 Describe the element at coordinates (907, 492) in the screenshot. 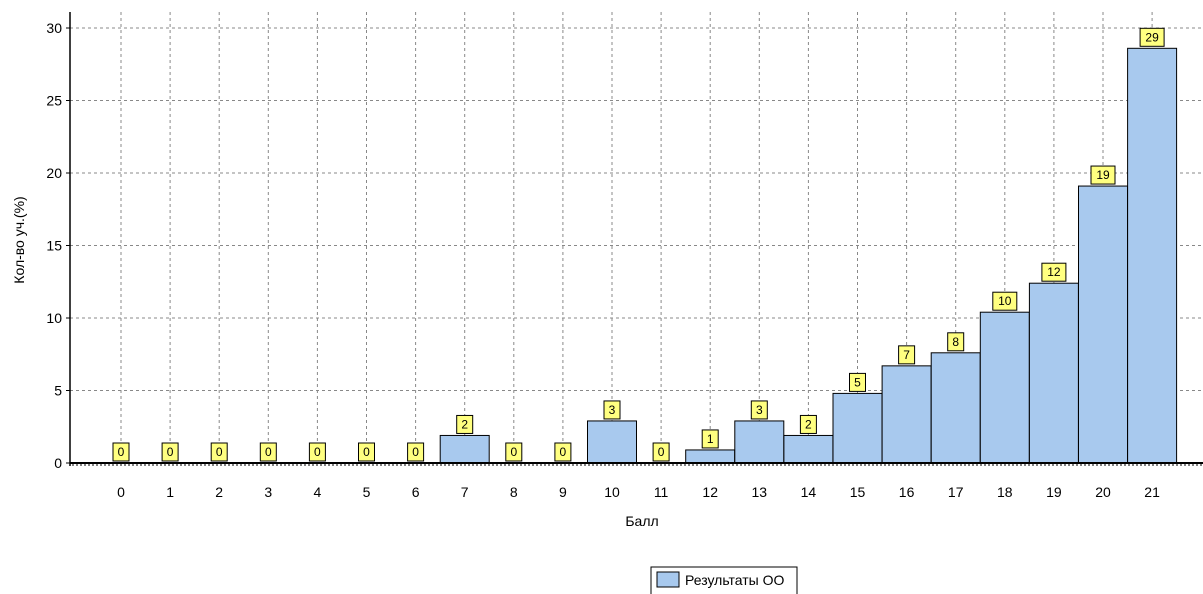

I see `x-tick-label: 16` at that location.